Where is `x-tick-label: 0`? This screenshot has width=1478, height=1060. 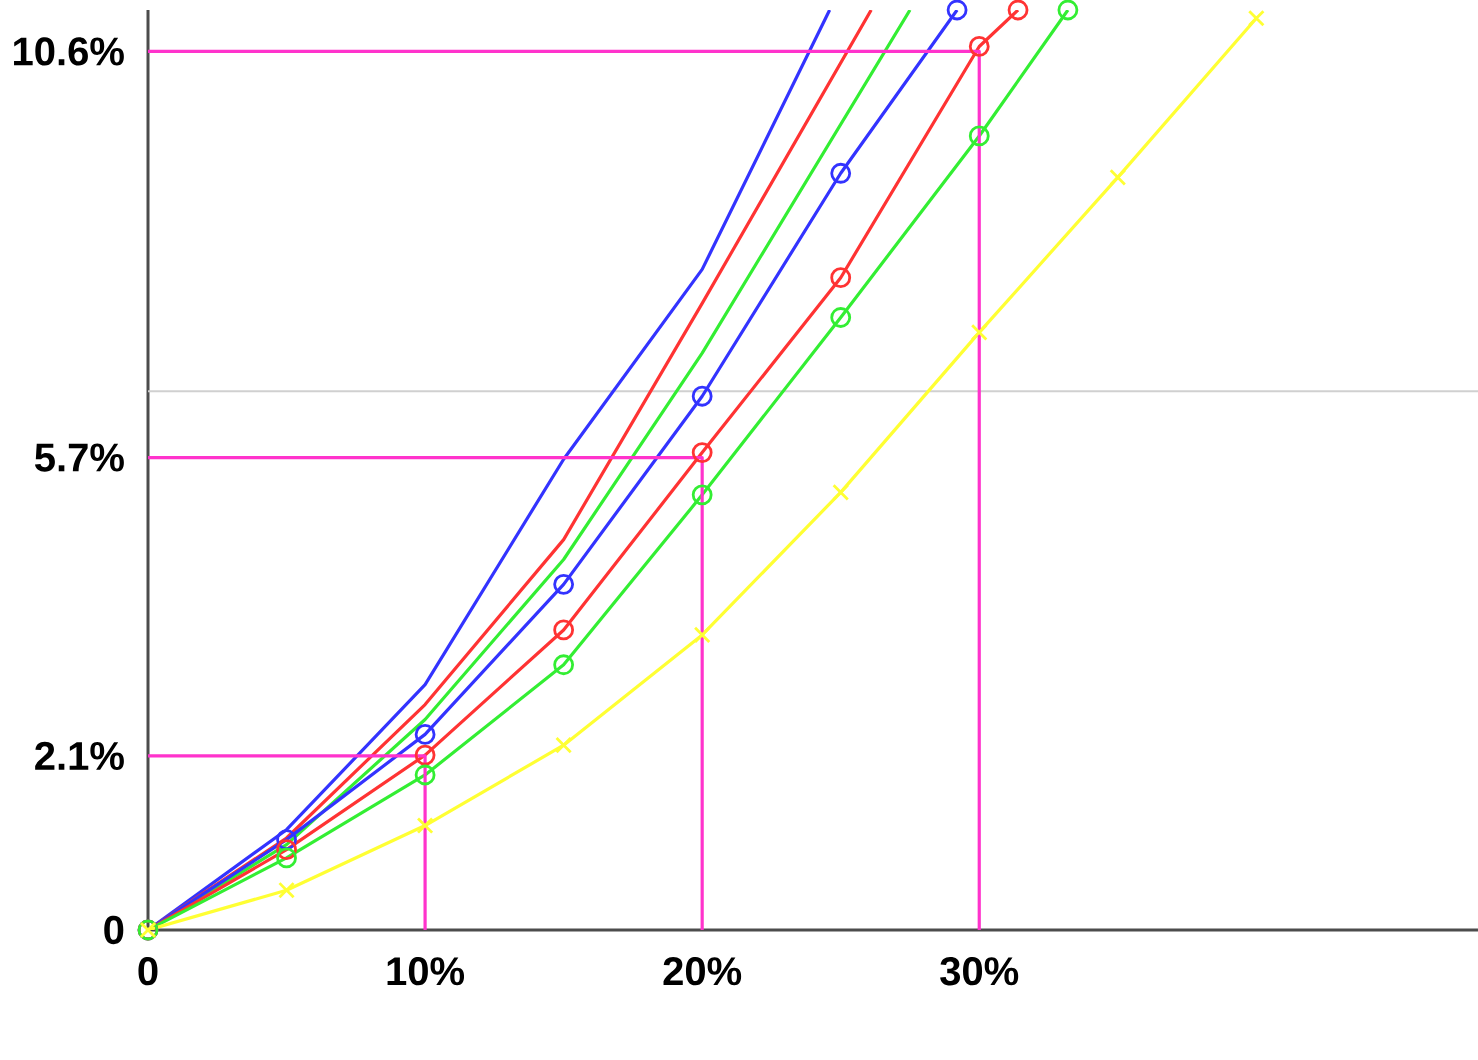
x-tick-label: 0 is located at coordinates (148, 971).